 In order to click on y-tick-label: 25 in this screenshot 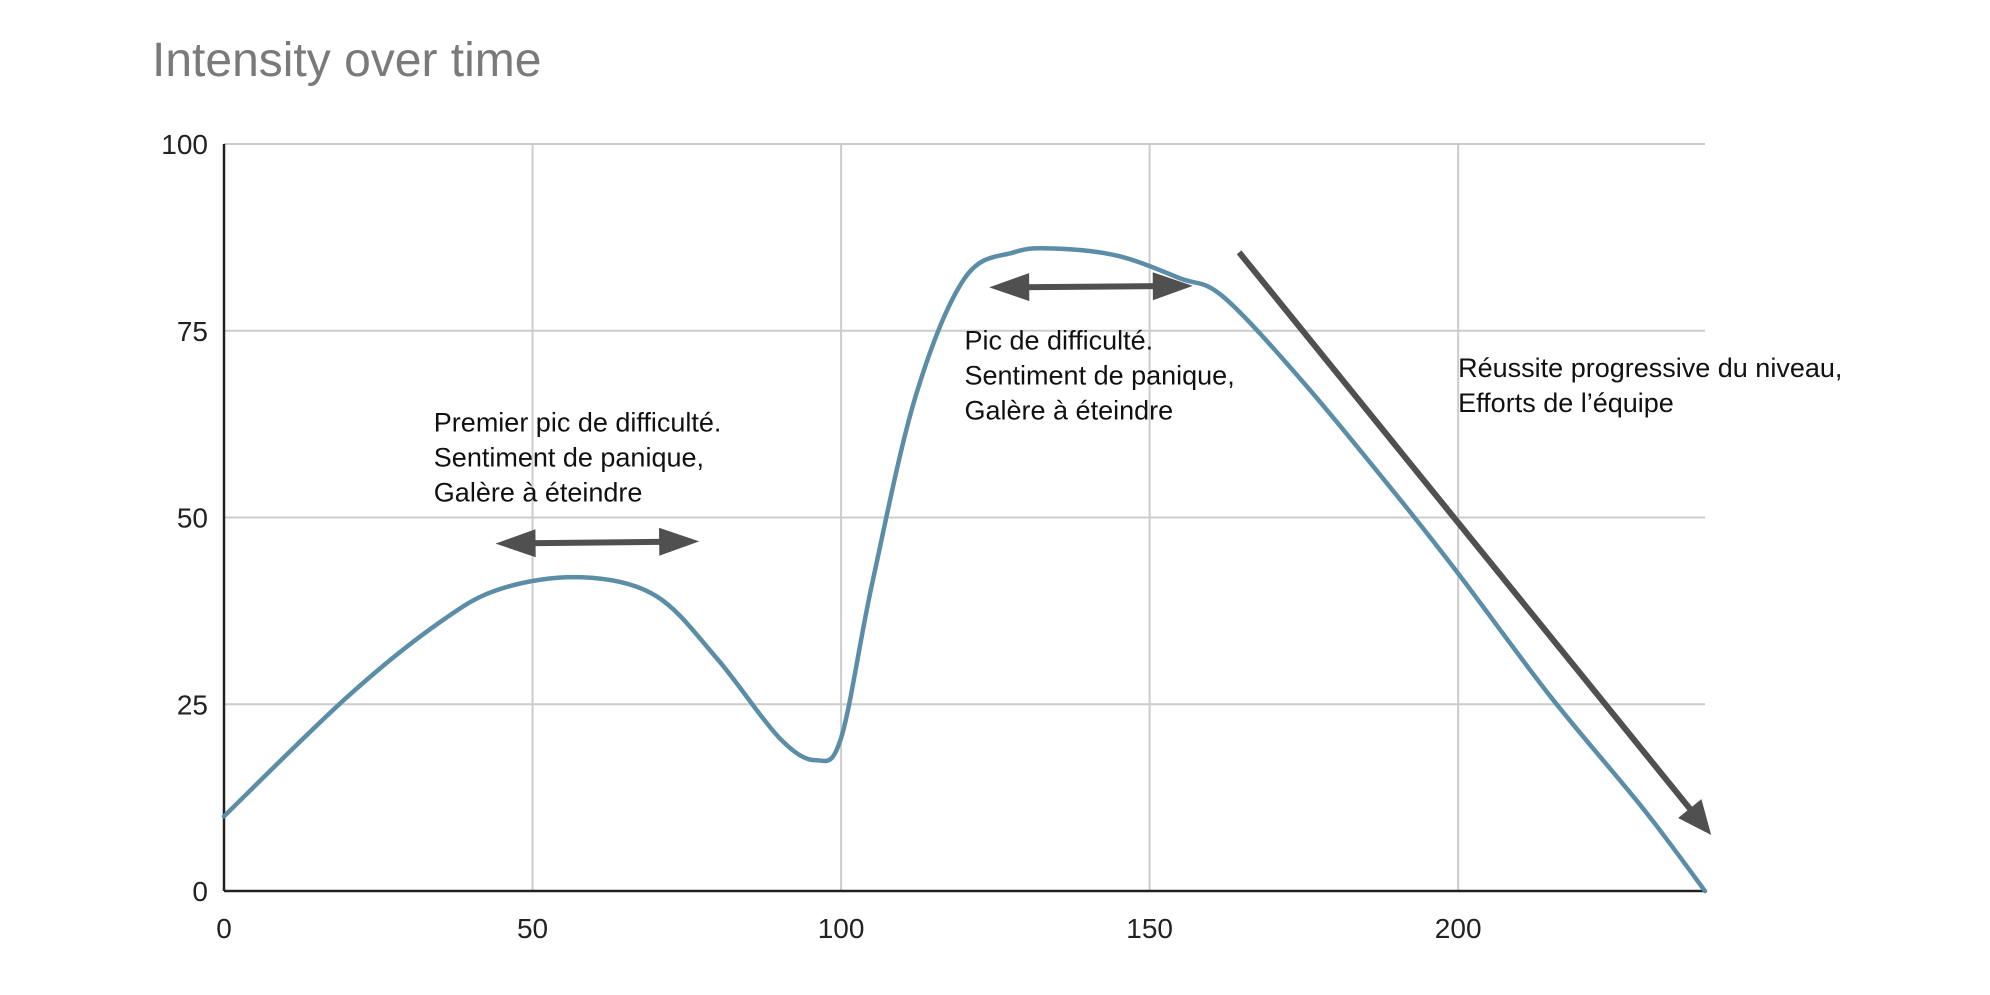, I will do `click(192, 704)`.